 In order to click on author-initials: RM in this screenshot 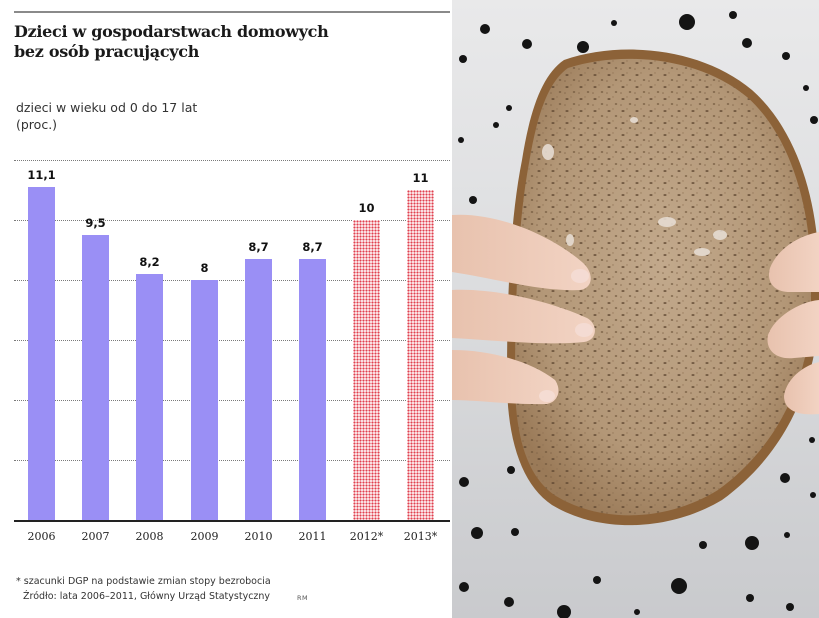, I will do `click(303, 598)`.